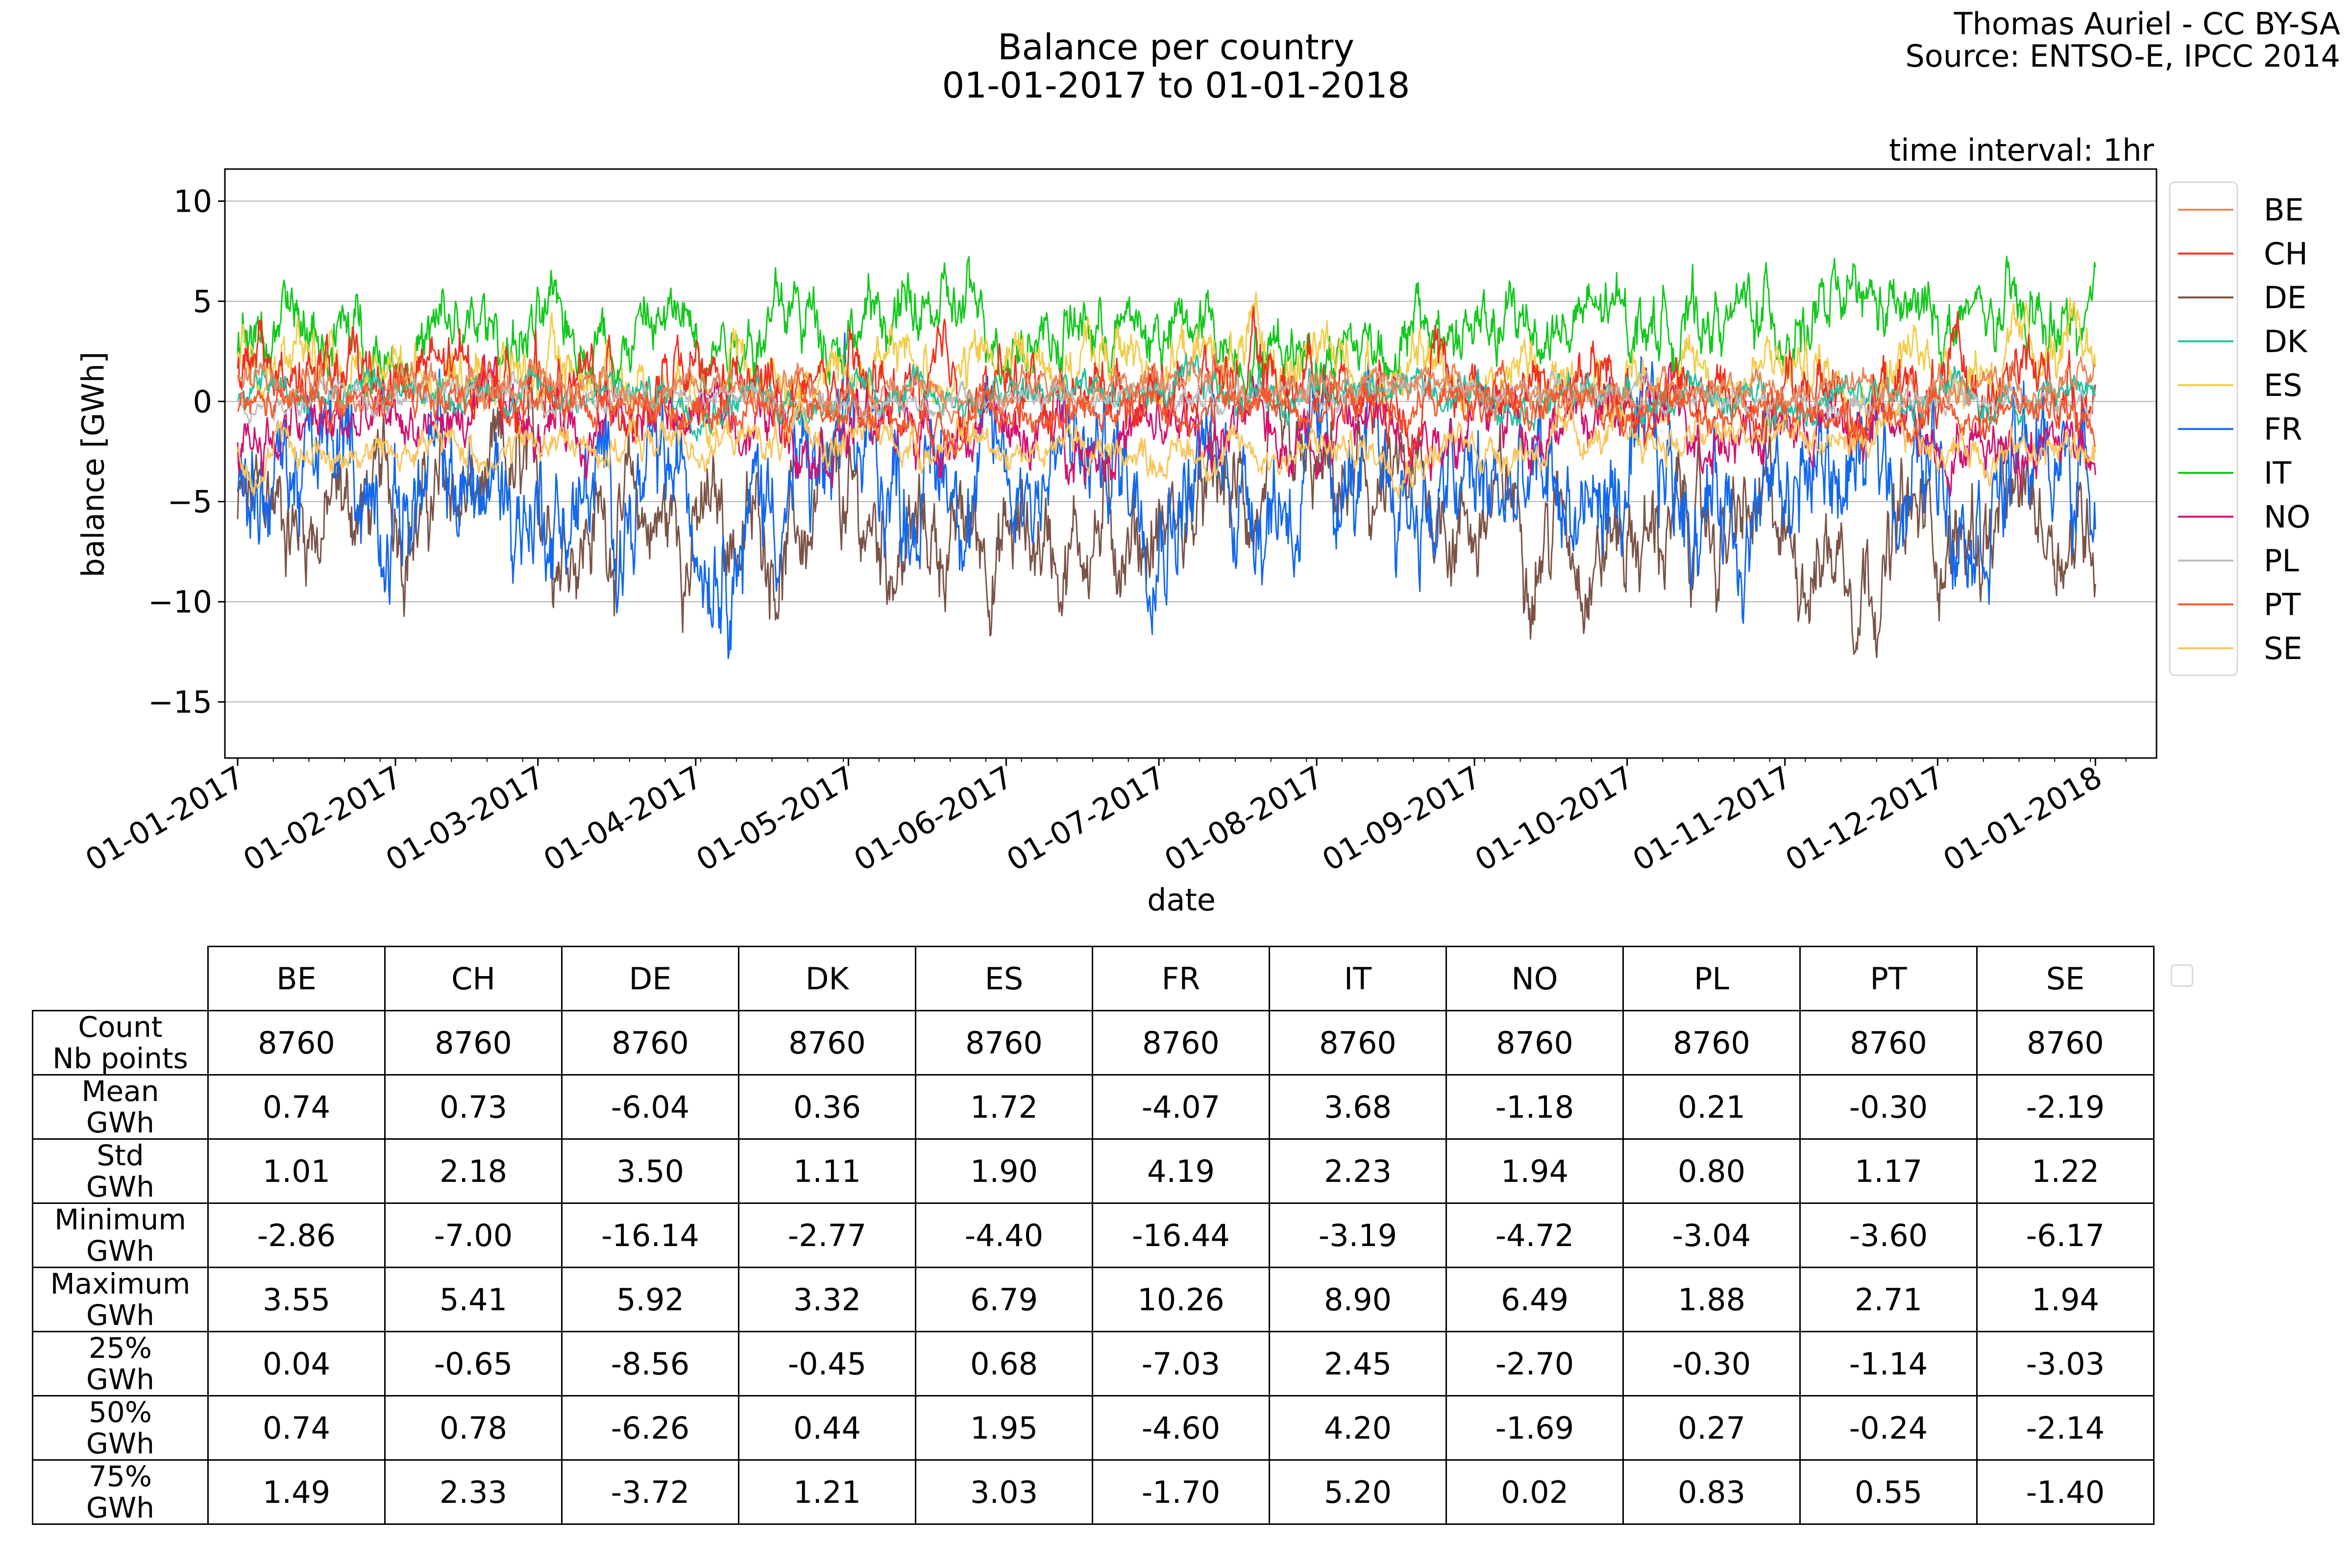 The height and width of the screenshot is (1568, 2352). What do you see at coordinates (1181, 1171) in the screenshot?
I see `table-cell: 4.19` at bounding box center [1181, 1171].